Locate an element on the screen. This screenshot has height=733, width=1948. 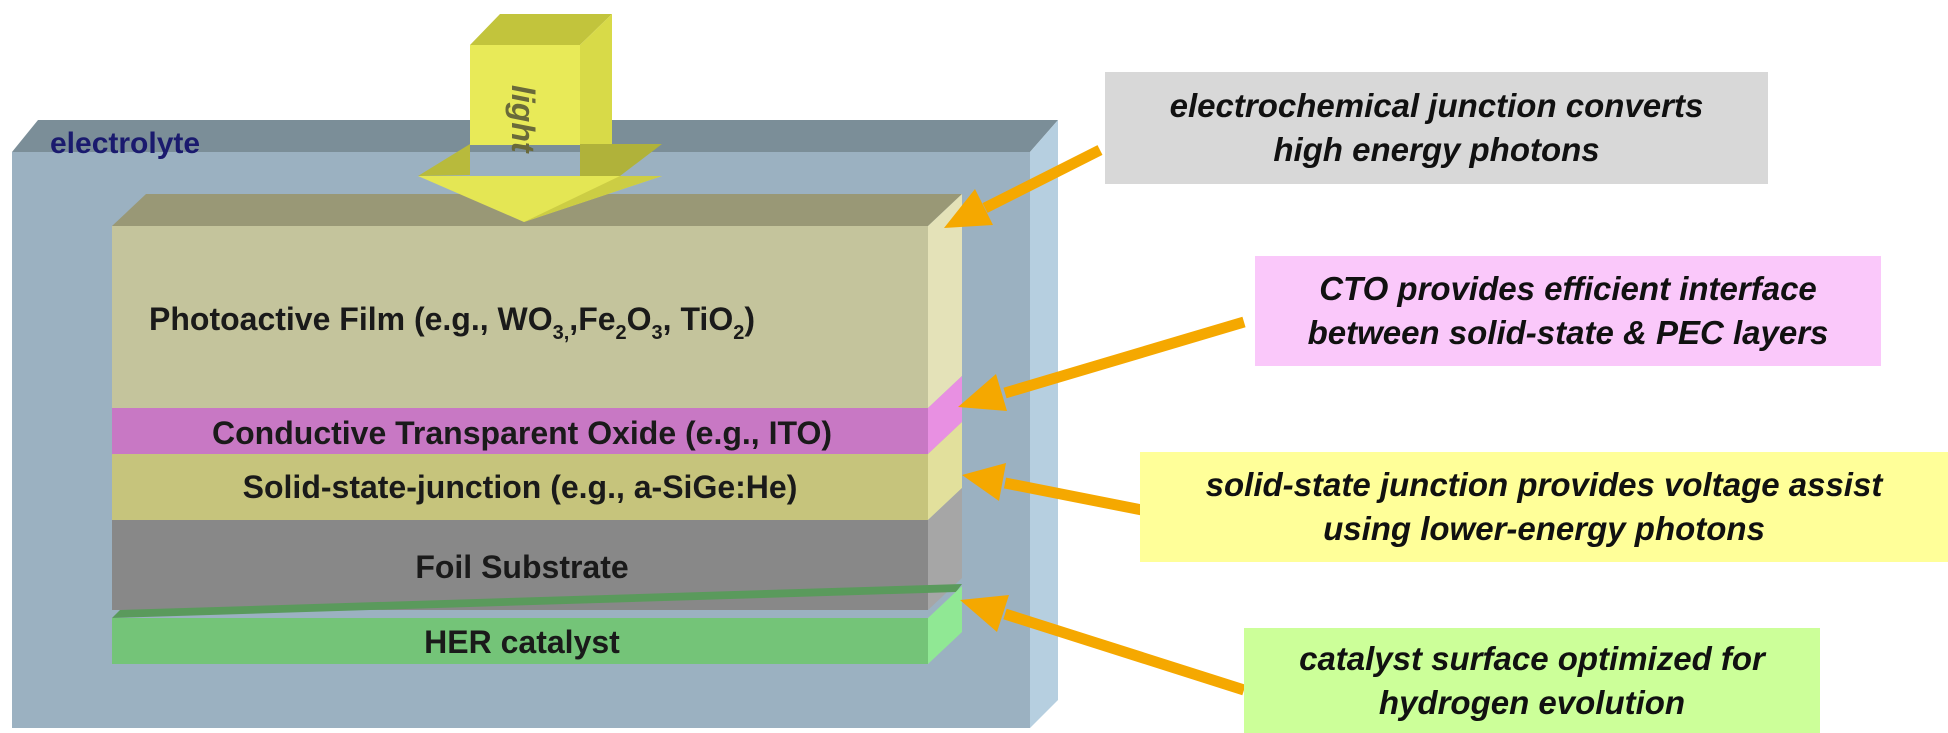
photoactive-front is located at coordinates (520, 317).